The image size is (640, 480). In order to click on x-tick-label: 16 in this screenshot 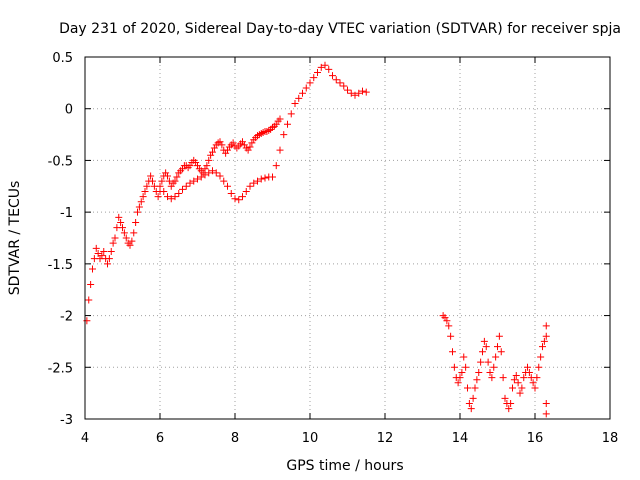, I will do `click(535, 438)`.